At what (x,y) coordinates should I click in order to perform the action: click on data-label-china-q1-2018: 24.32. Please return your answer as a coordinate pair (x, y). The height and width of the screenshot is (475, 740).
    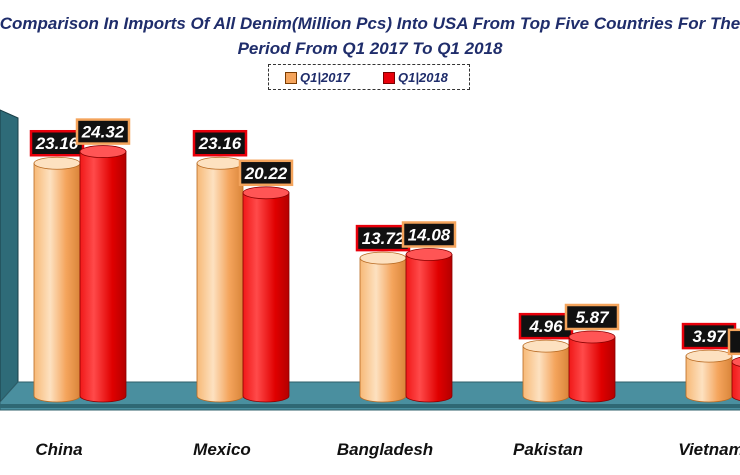
    Looking at the image, I should click on (103, 131).